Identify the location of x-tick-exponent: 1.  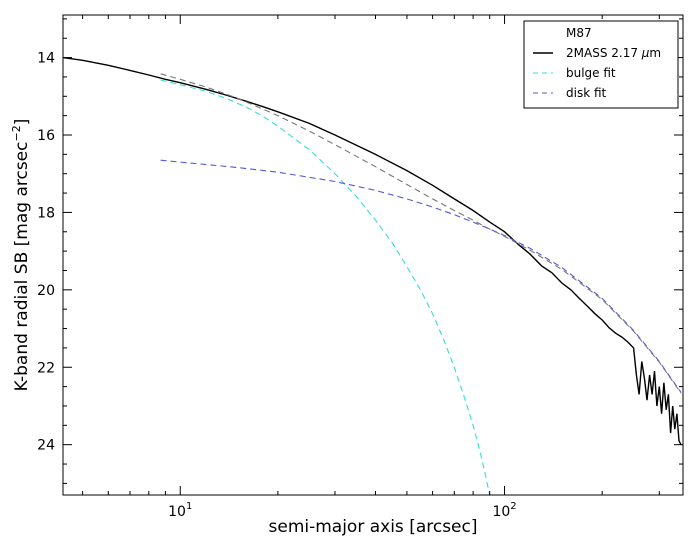
(189, 506).